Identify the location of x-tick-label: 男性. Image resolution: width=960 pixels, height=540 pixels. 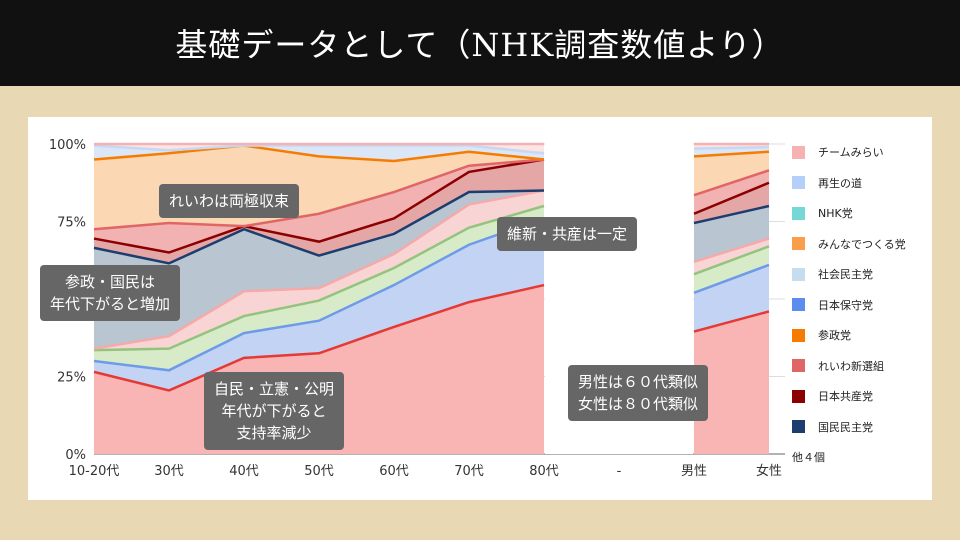
(694, 471).